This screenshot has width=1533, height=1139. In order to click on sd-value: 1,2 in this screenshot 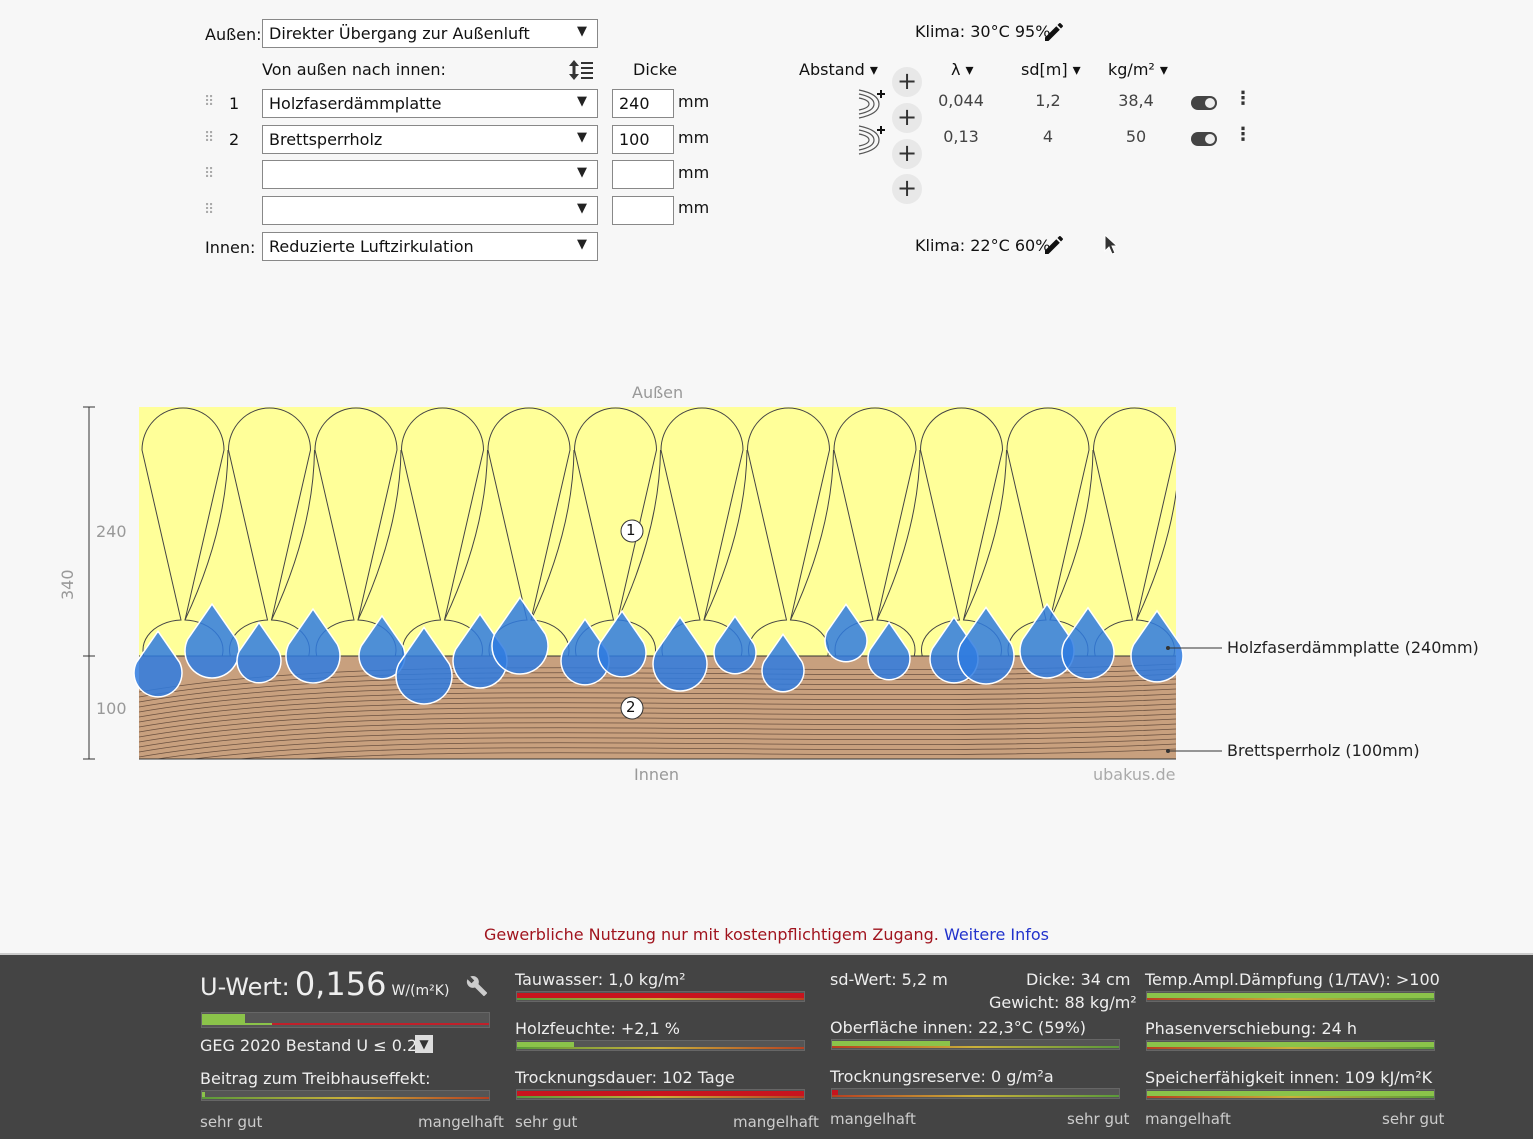, I will do `click(1048, 100)`.